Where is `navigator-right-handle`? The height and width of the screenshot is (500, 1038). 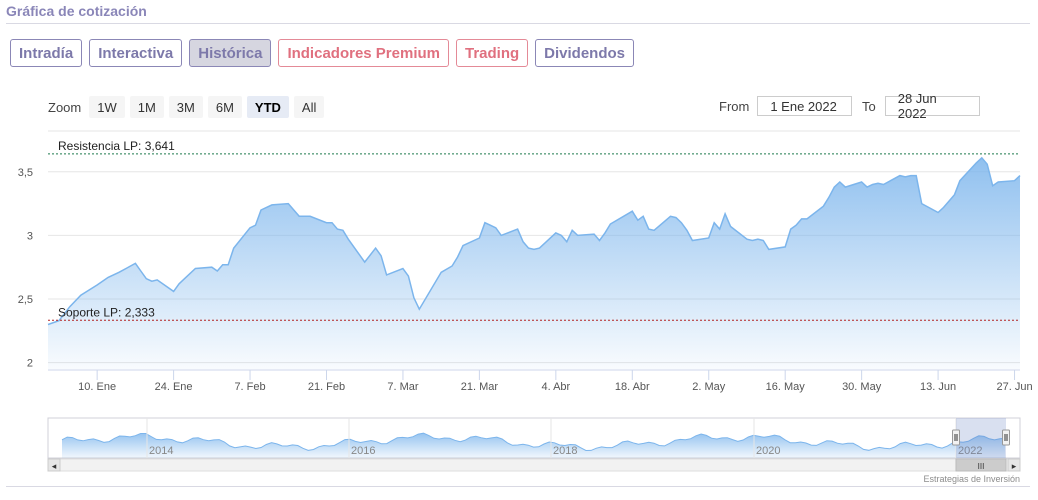 navigator-right-handle is located at coordinates (1006, 437).